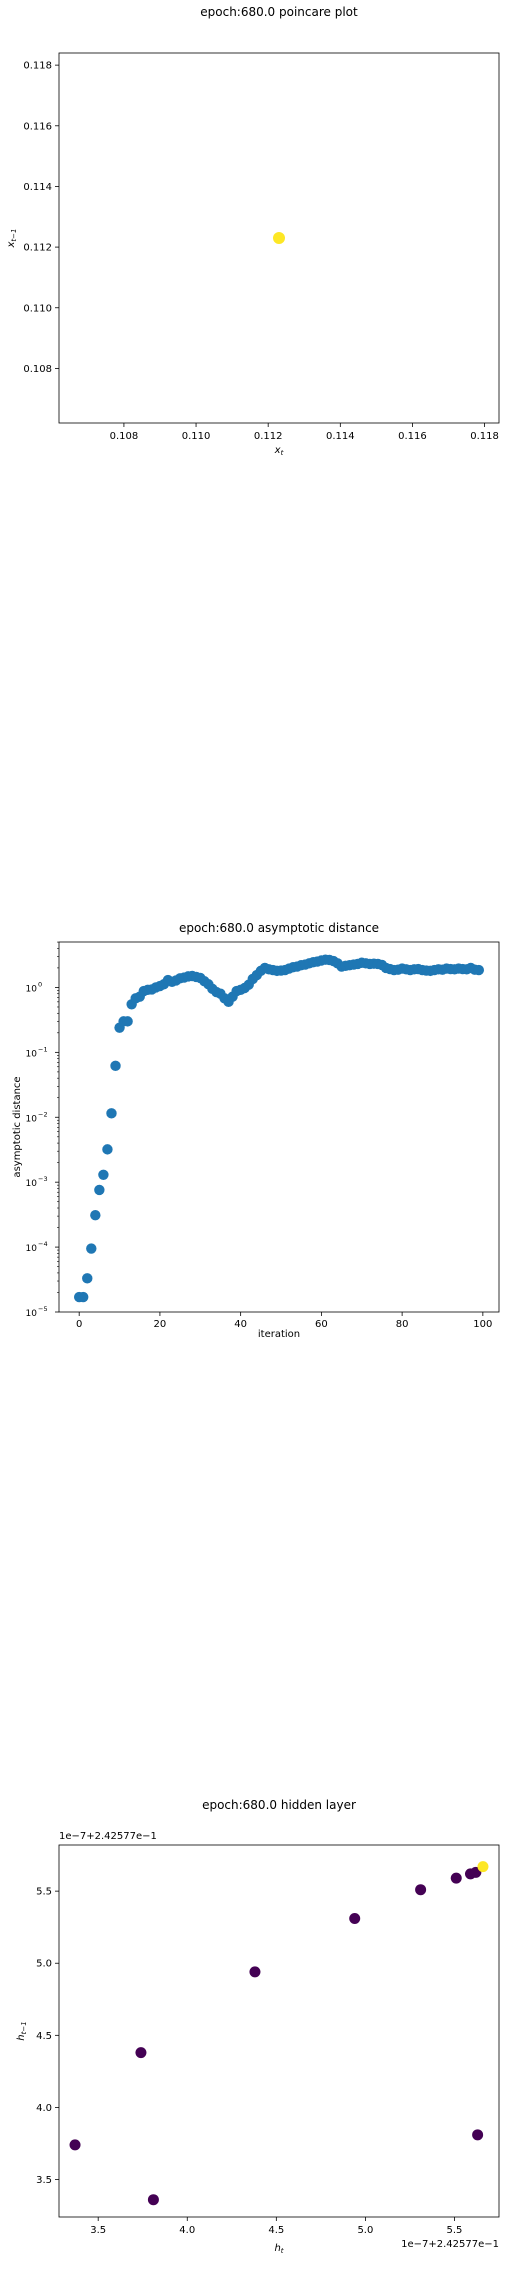 The height and width of the screenshot is (2269, 512). Describe the element at coordinates (279, 928) in the screenshot. I see `asymptotic-title: epoch:680.0 asymptotic distance` at that location.